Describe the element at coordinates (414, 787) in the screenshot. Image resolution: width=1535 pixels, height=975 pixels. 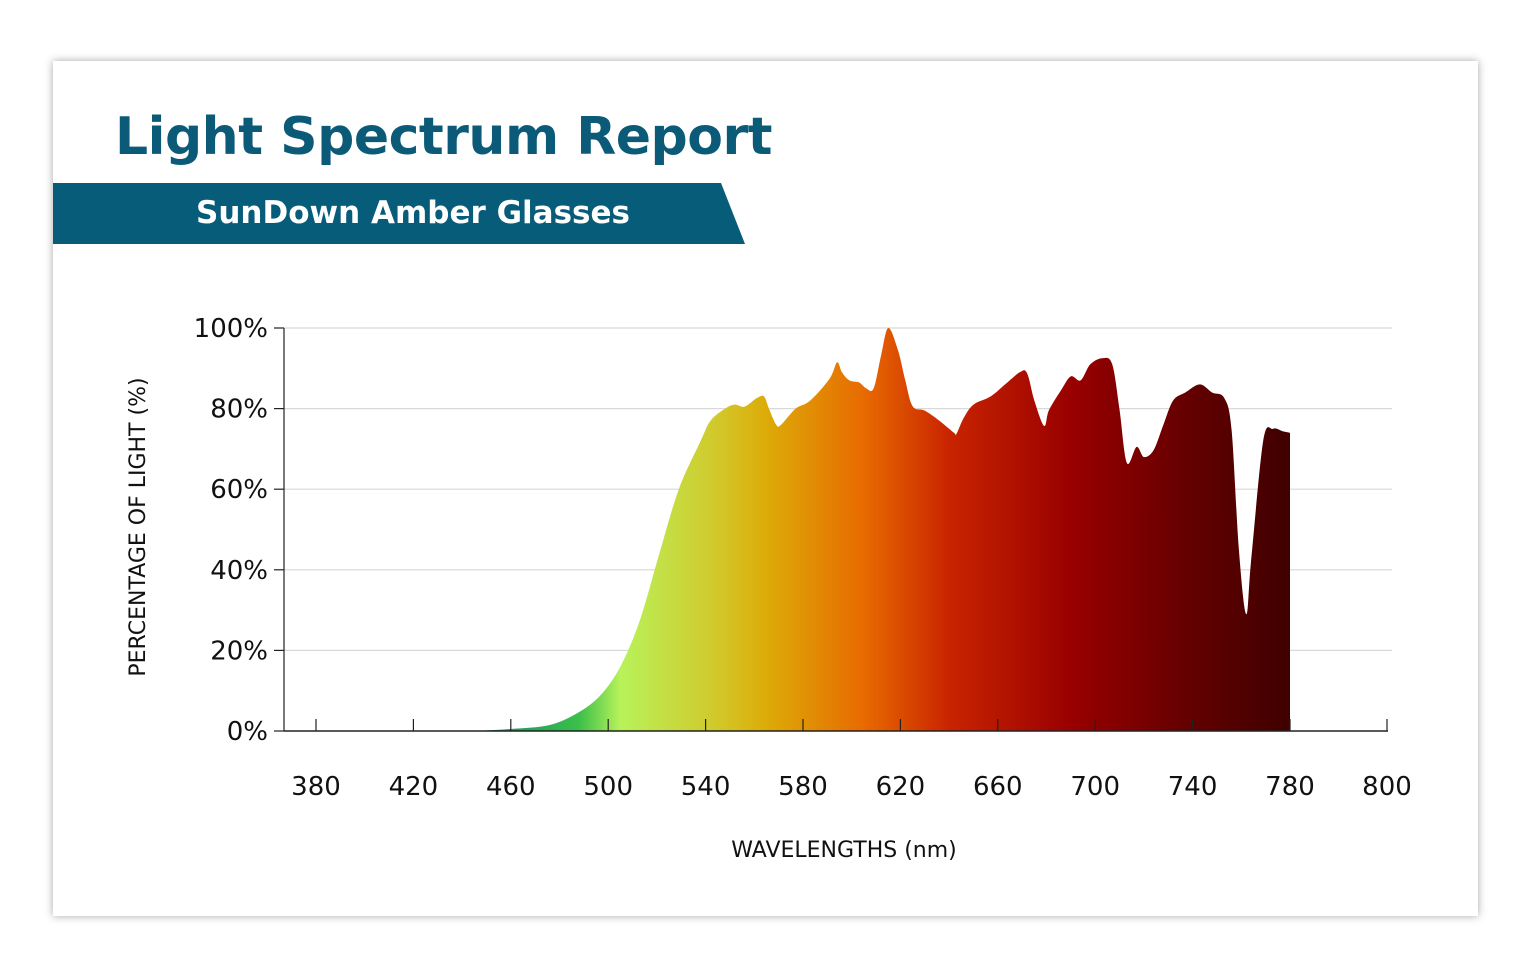
I see `x-tick-label: 420` at that location.